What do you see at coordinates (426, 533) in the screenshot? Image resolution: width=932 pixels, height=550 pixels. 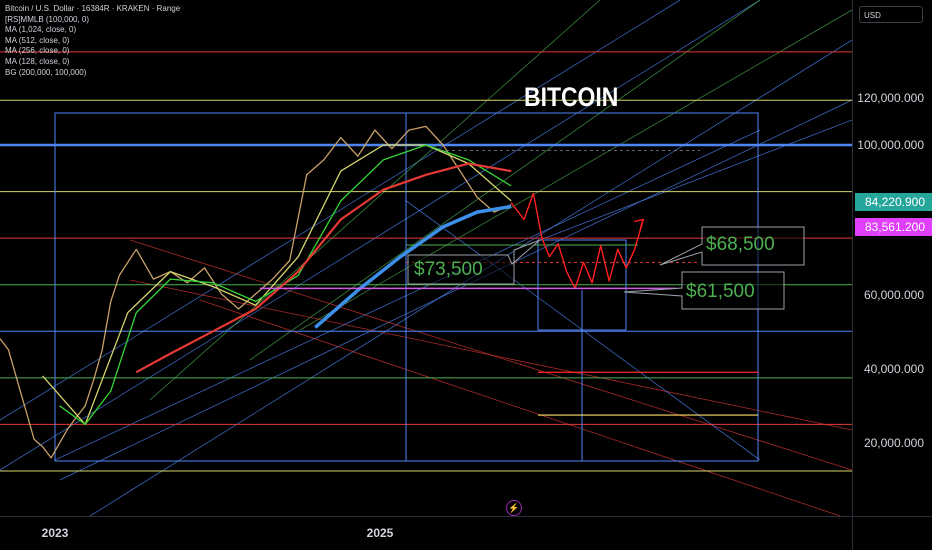 I see `time-axis: 2023 2025` at bounding box center [426, 533].